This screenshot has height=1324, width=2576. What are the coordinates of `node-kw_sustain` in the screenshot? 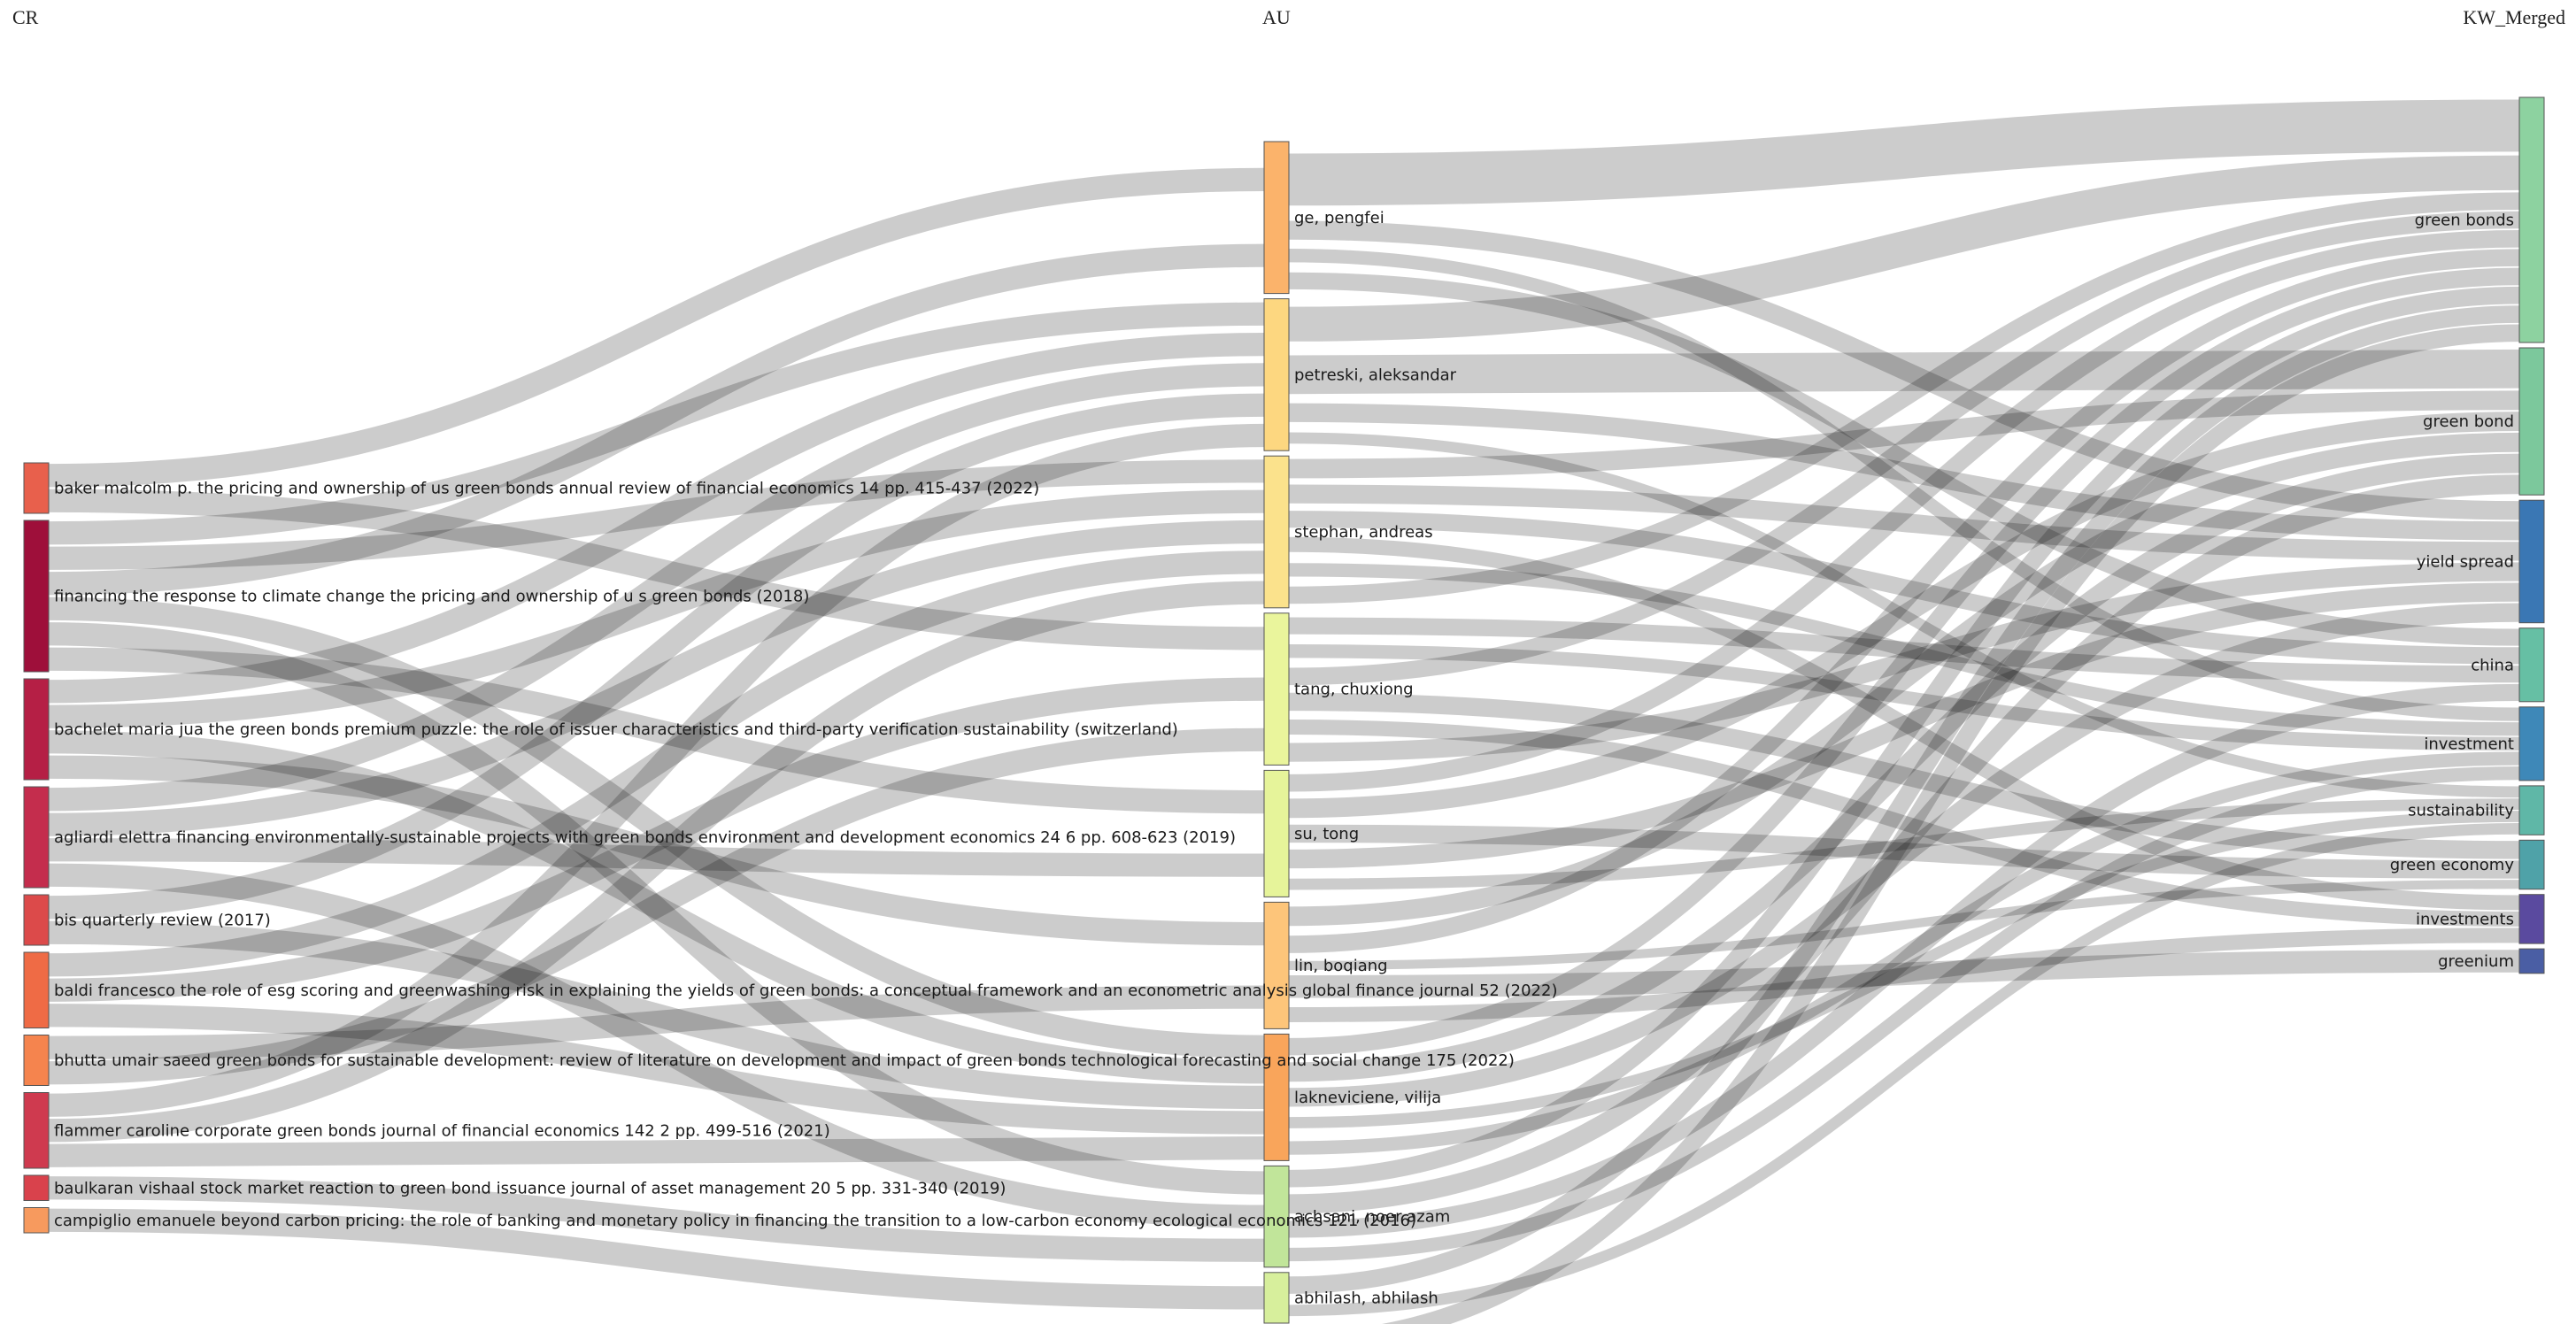 It's located at (2531, 810).